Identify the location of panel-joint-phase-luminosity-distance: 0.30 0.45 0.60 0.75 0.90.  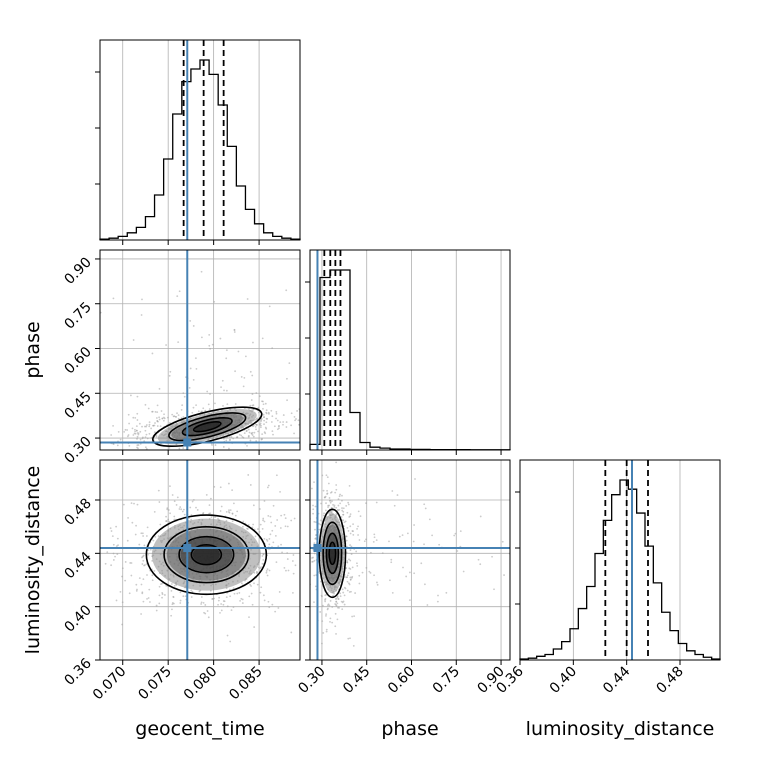
(403, 578).